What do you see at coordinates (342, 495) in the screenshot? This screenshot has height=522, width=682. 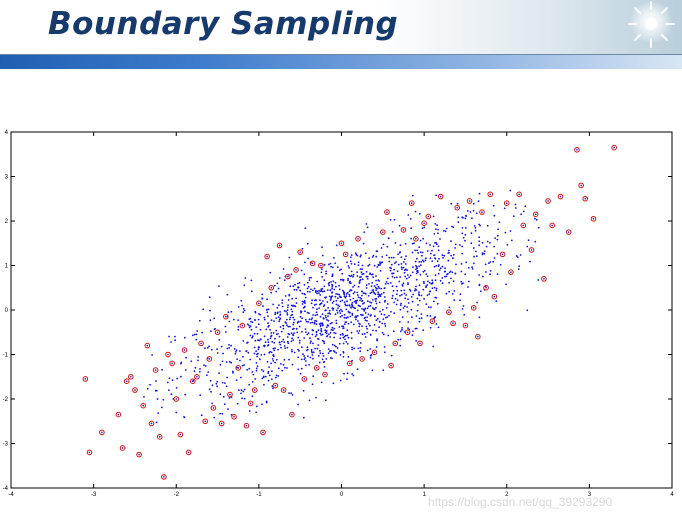 I see `x-tick-label: 0` at bounding box center [342, 495].